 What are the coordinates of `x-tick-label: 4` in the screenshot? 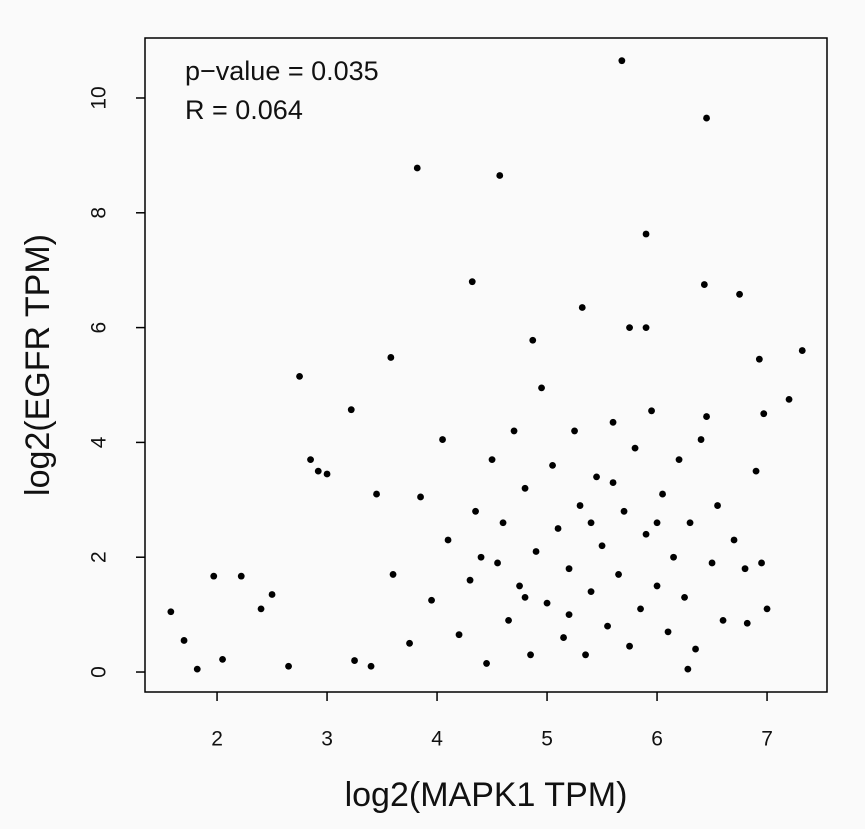 It's located at (437, 739).